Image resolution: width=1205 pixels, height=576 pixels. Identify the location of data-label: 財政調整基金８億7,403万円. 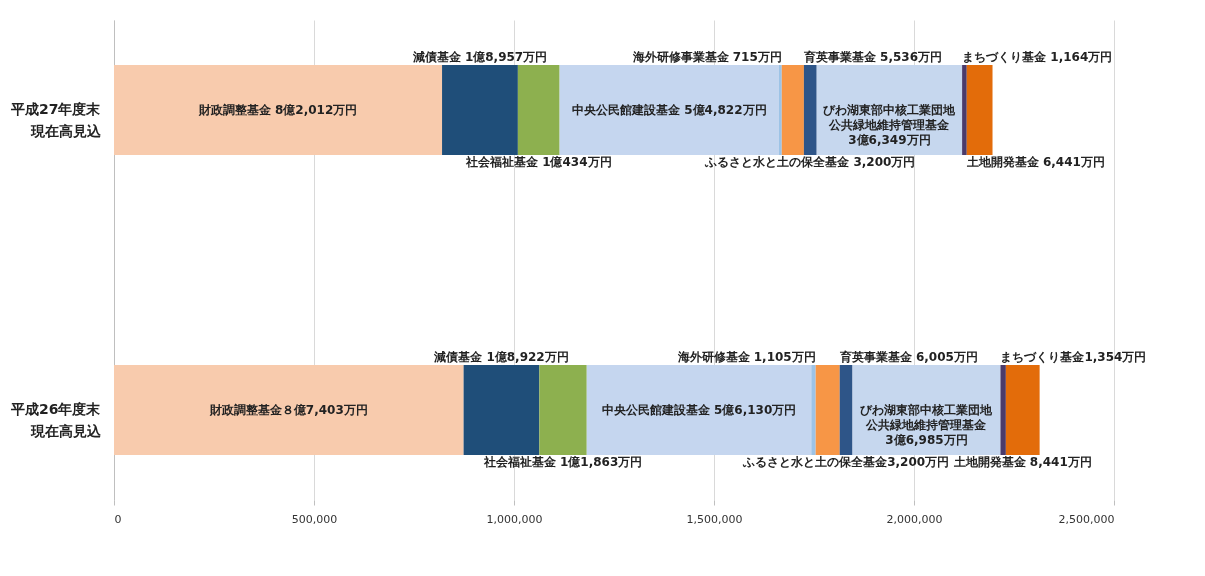
(288, 410).